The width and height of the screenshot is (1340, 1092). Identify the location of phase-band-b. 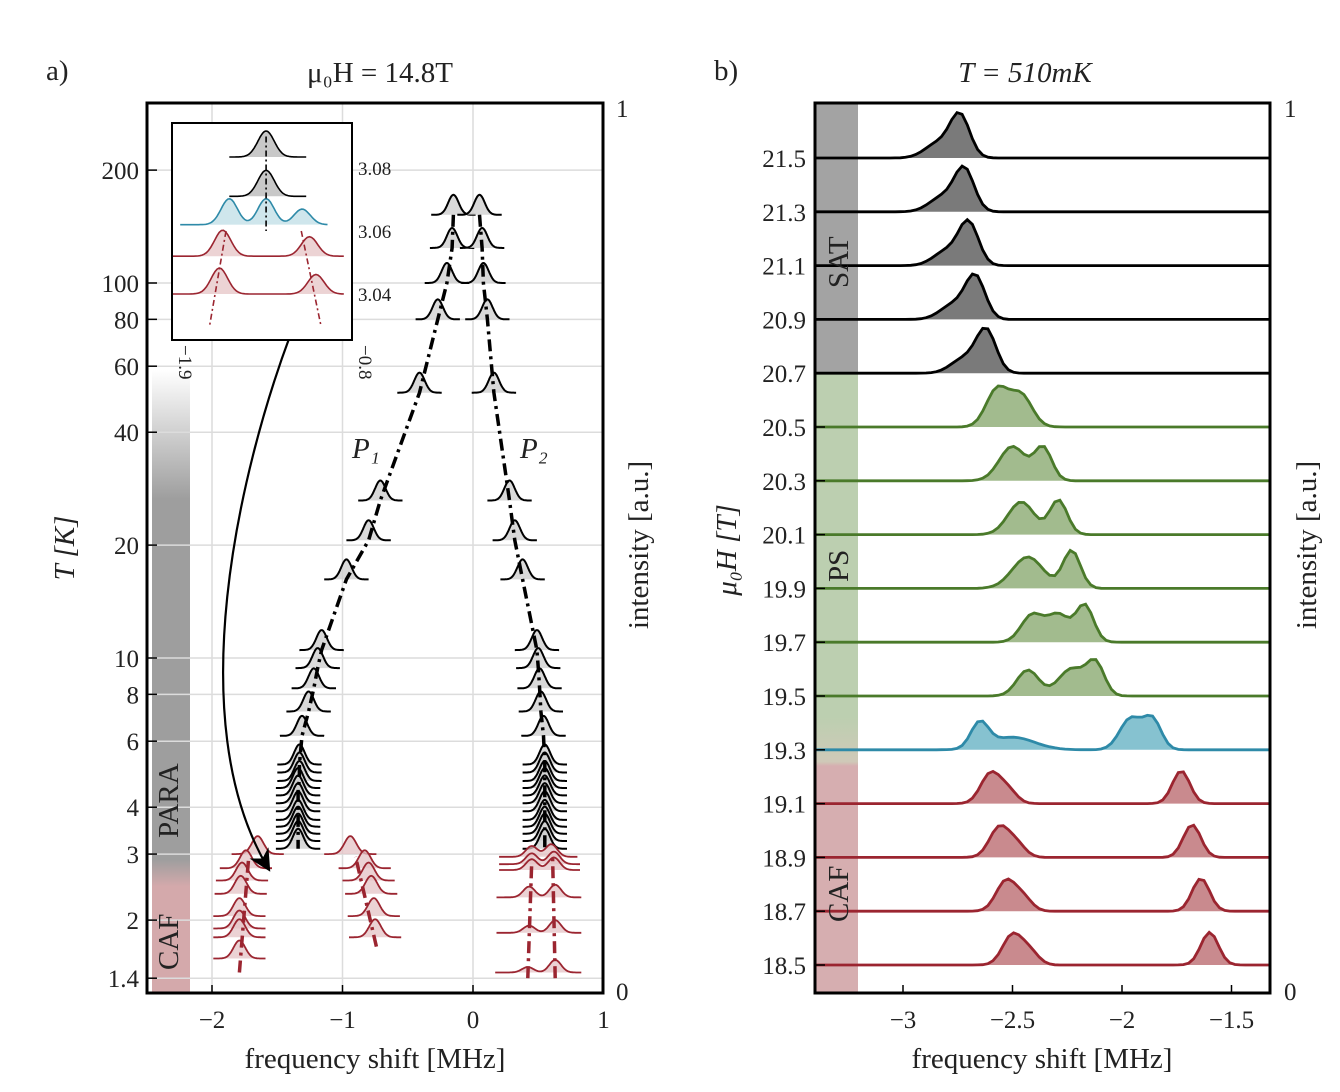
(836, 548).